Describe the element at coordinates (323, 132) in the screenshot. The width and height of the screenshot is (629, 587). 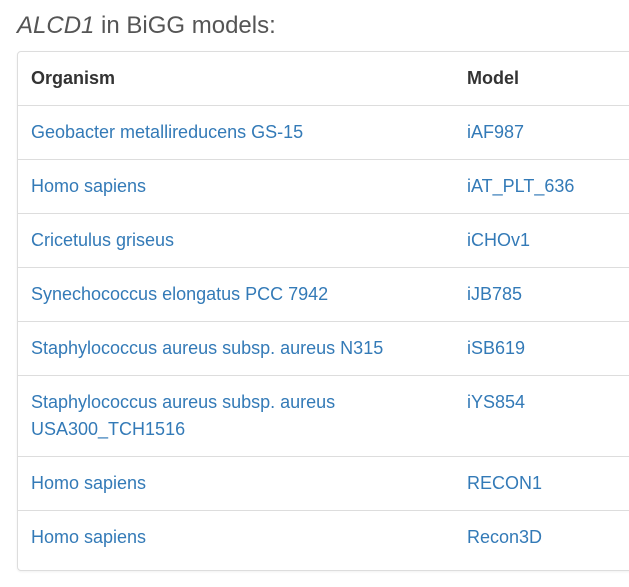
I see `table-row: Geobacter metallireducens GS-15 iAF987` at that location.